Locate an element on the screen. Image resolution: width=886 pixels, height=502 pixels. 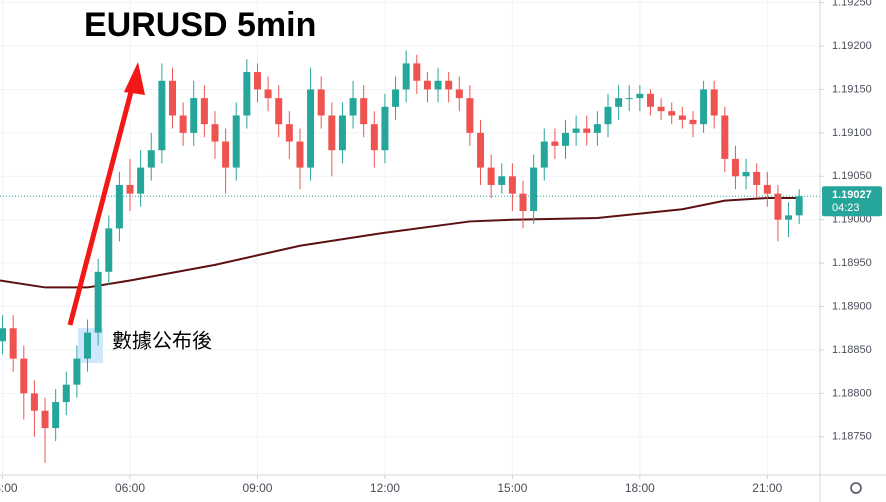
arrow-head is located at coordinates (134, 78).